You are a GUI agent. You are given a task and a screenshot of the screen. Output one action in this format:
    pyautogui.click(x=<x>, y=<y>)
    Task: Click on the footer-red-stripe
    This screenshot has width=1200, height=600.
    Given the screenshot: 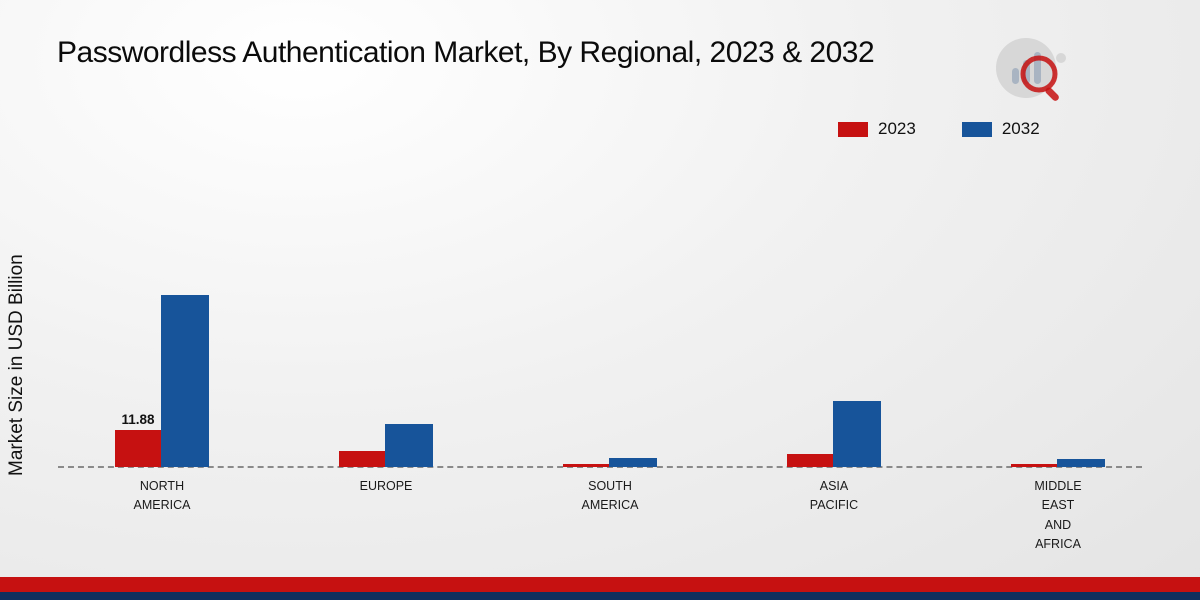 What is the action you would take?
    pyautogui.click(x=600, y=584)
    